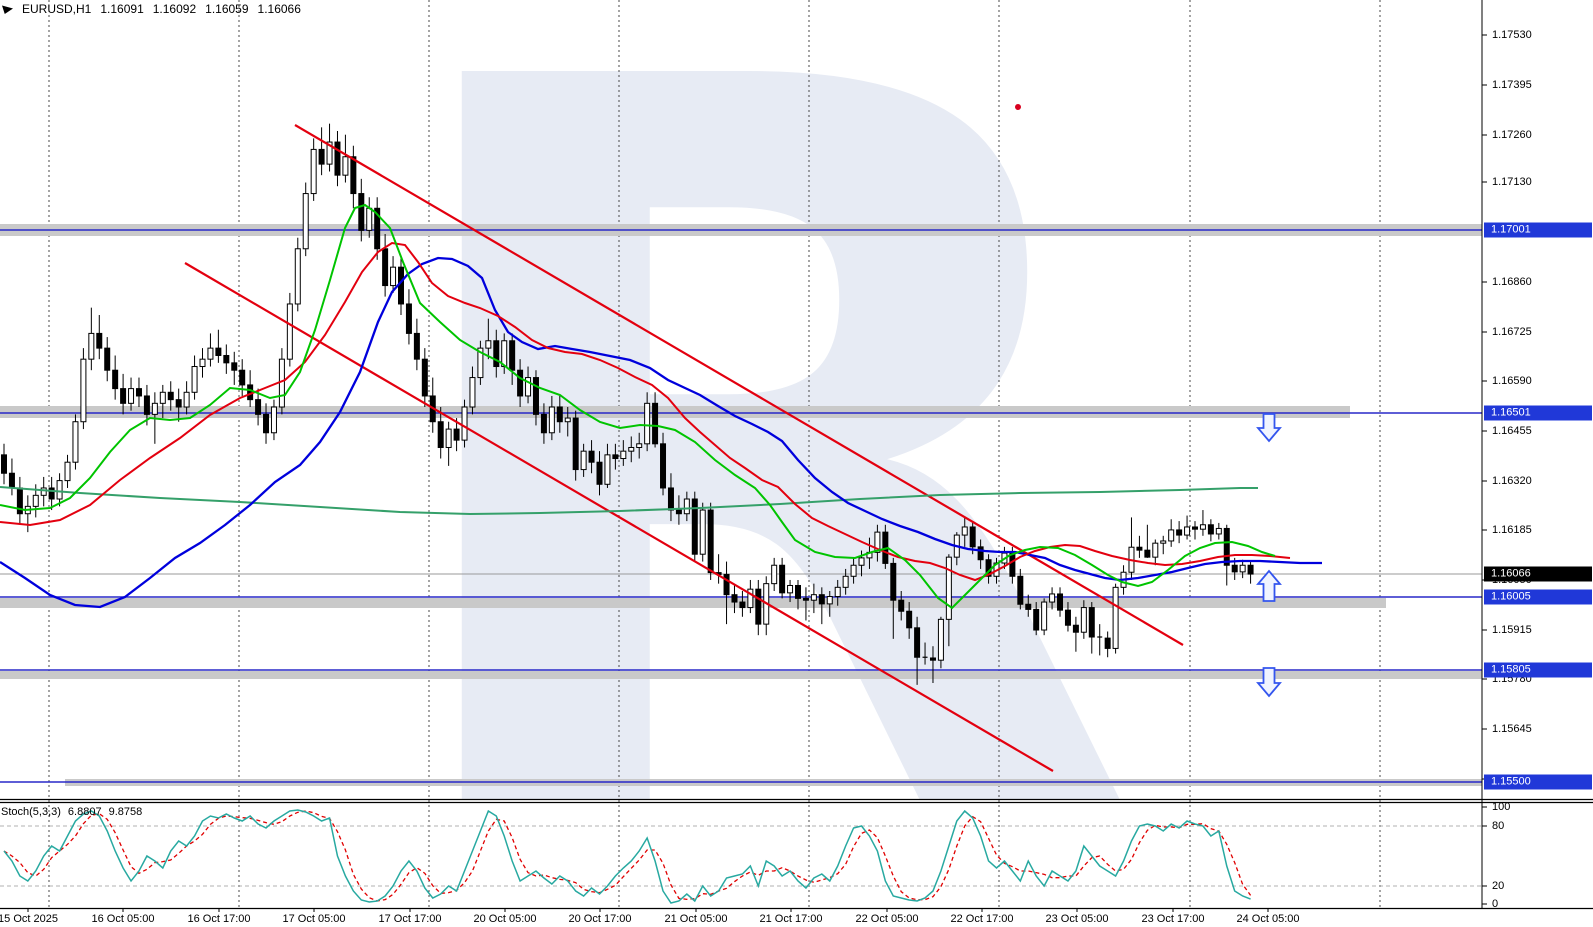 The width and height of the screenshot is (1593, 927). Describe the element at coordinates (696, 919) in the screenshot. I see `time-axis-label: 21 Oct 05:00` at that location.